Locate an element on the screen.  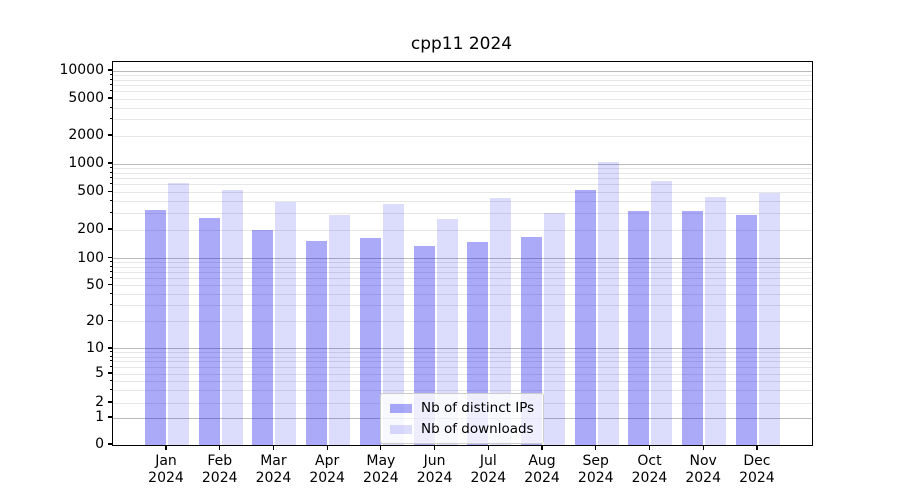
legend-row-distinct-ips: Nb of distinct IPs is located at coordinates (462, 408).